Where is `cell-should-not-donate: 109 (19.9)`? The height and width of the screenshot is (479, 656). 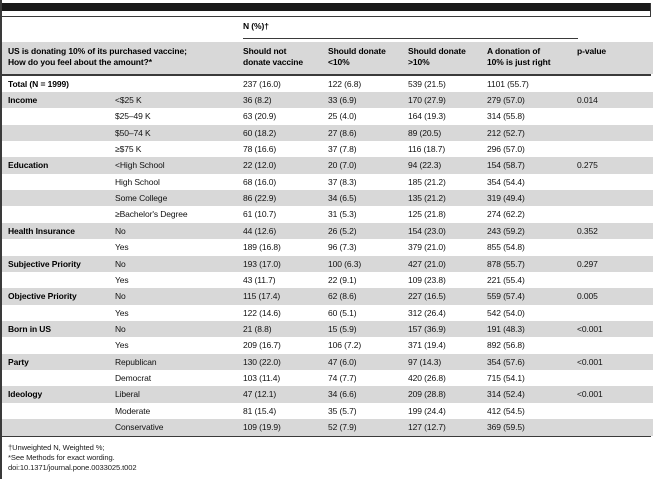
cell-should-not-donate: 109 (19.9) is located at coordinates (262, 427).